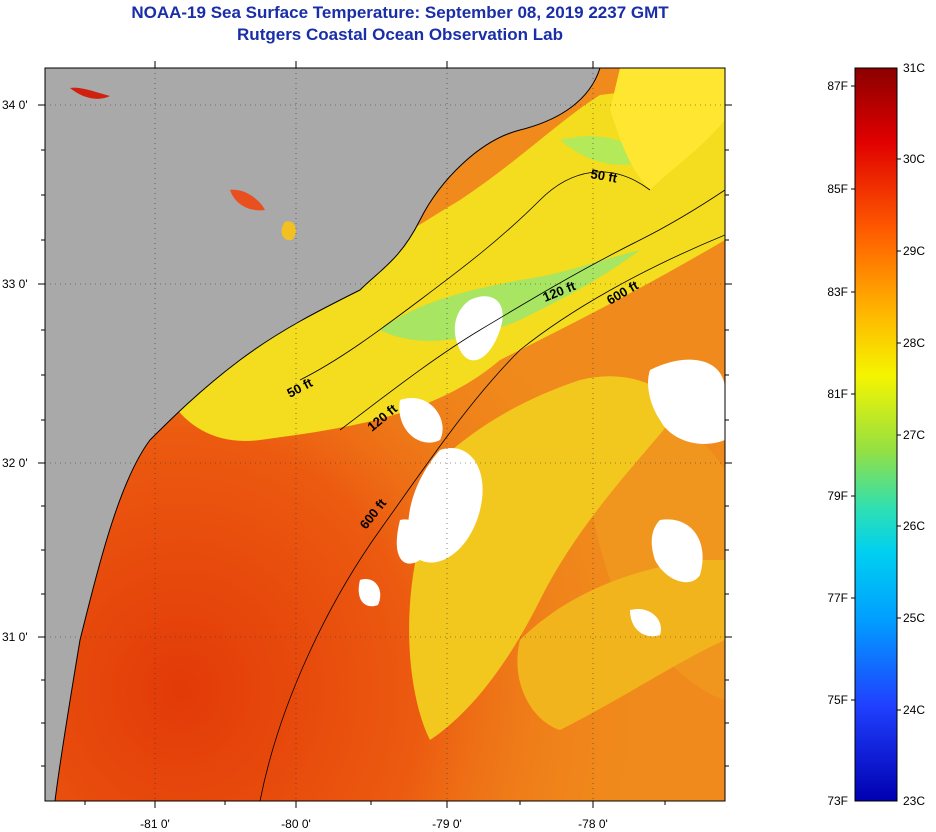  Describe the element at coordinates (621, 645) in the screenshot. I see `southeast-water` at that location.